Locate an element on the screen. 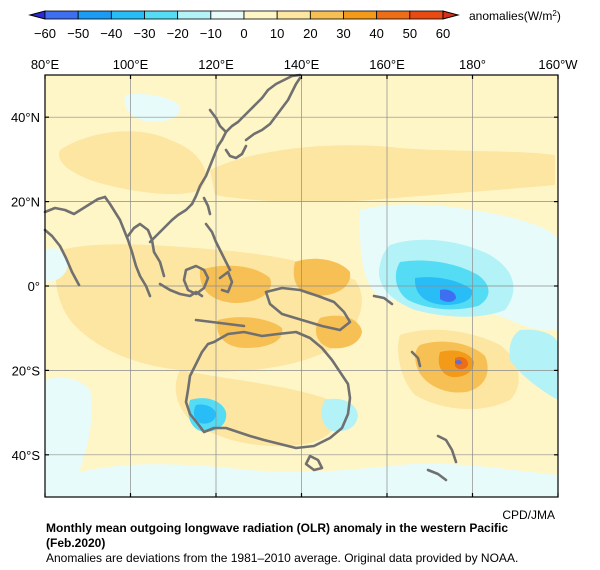  coastline-solomon-islands is located at coordinates (383, 300).